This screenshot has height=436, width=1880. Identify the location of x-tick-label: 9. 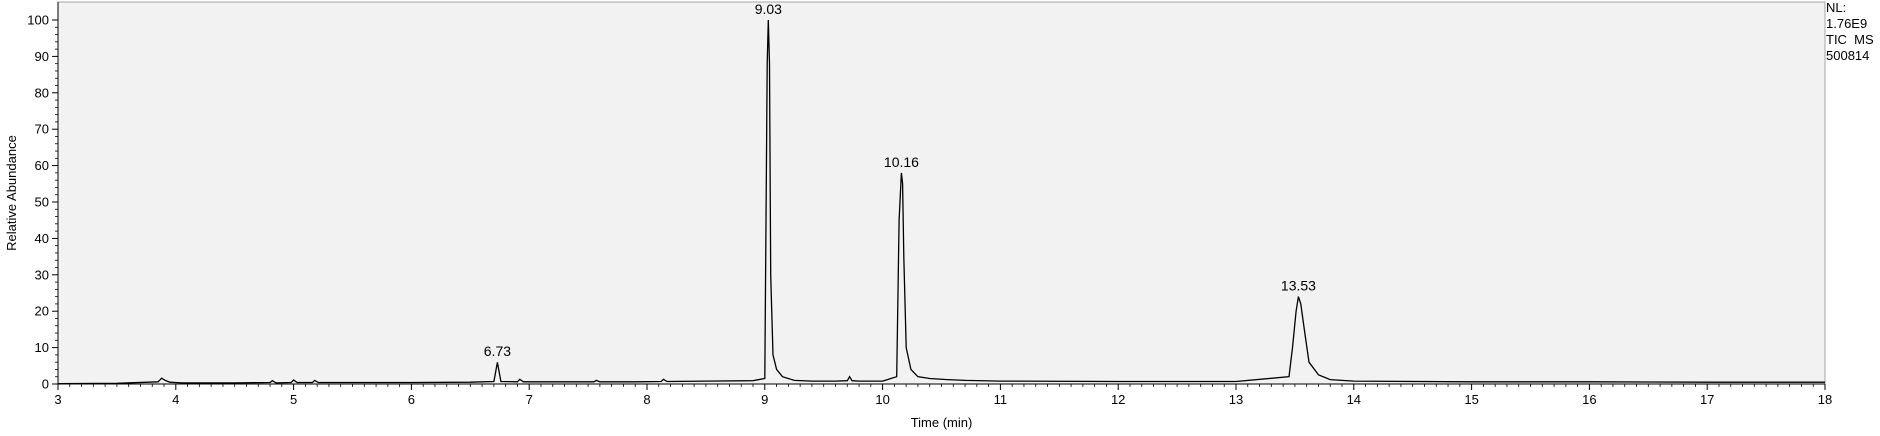
(764, 399).